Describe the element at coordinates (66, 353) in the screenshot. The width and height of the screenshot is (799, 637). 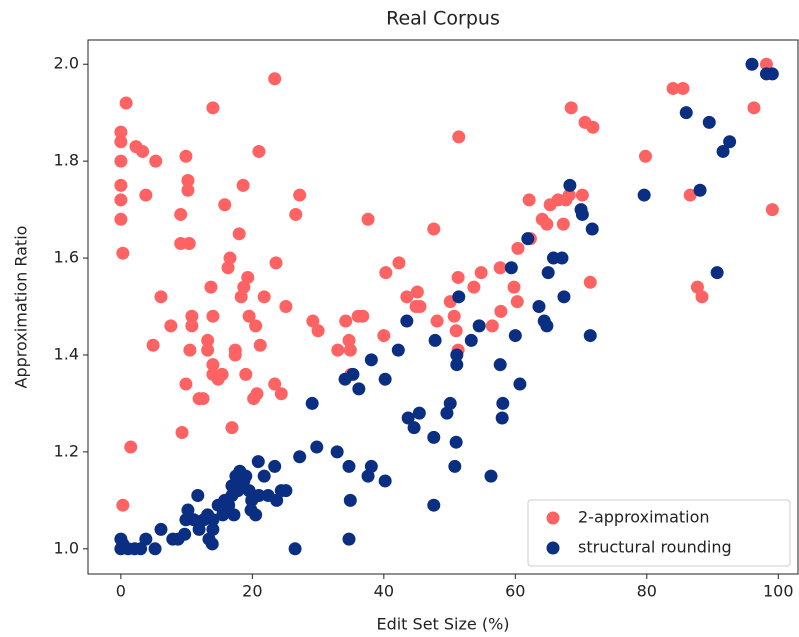
I see `y-tick-label: 1.4` at that location.